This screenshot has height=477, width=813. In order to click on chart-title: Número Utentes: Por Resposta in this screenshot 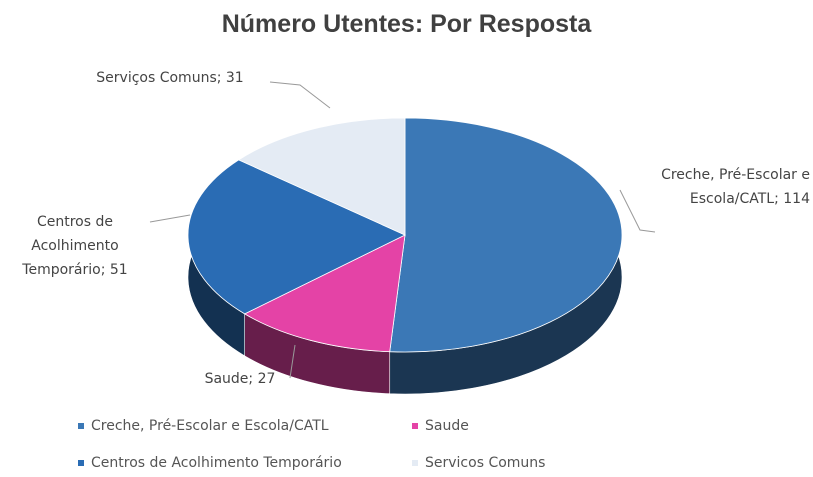, I will do `click(406, 24)`.